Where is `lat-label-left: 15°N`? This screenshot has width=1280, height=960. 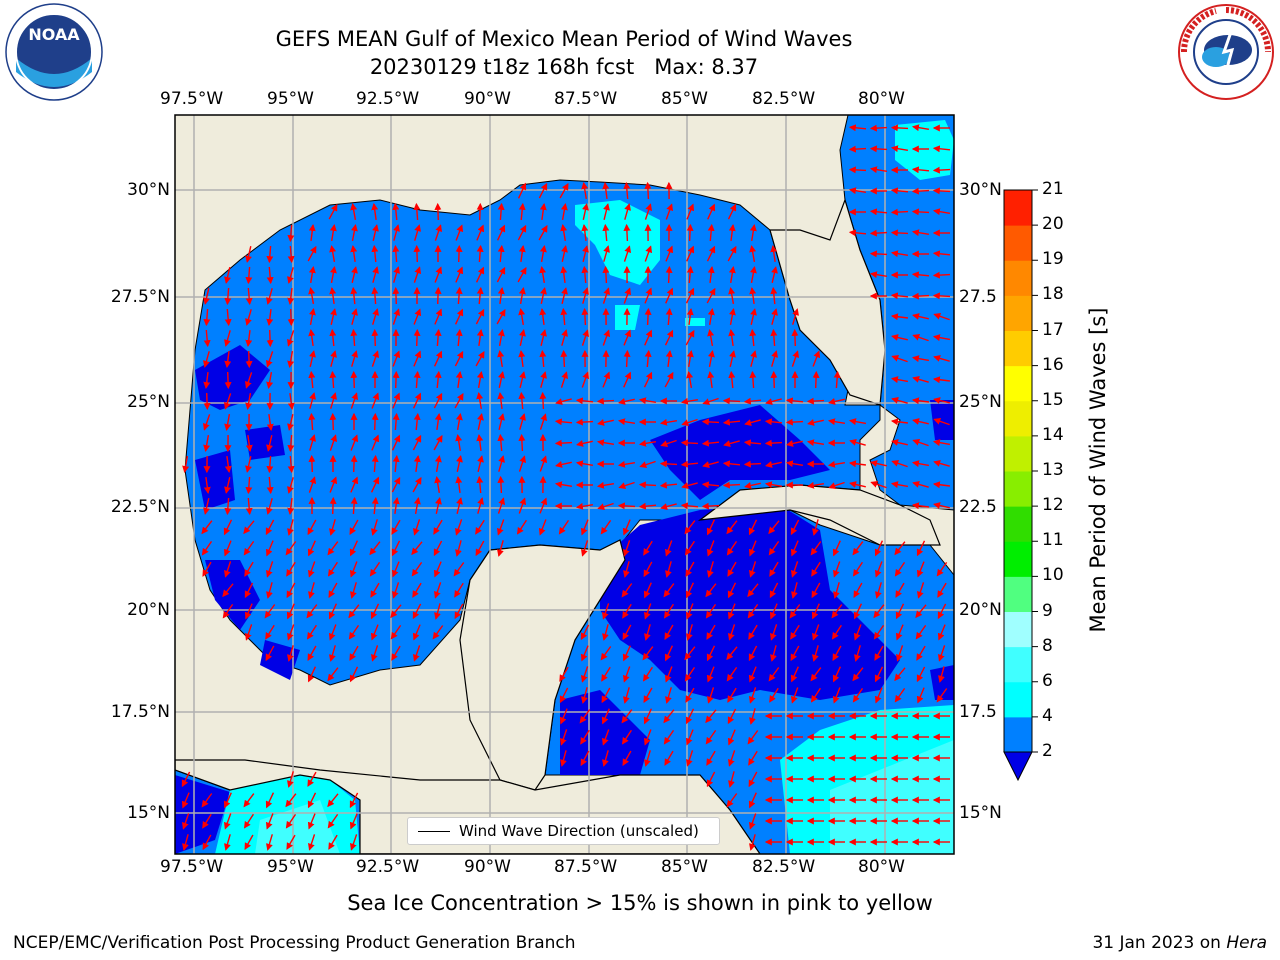 lat-label-left: 15°N is located at coordinates (148, 813).